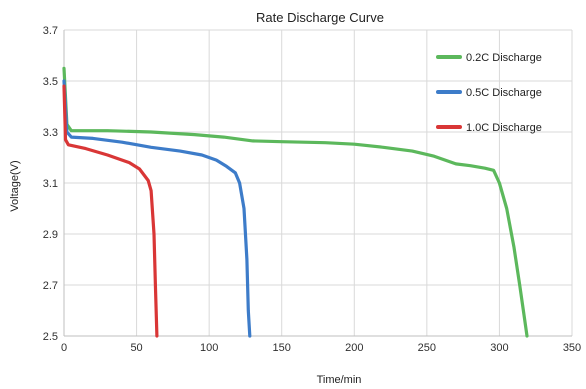  Describe the element at coordinates (50, 184) in the screenshot. I see `y-tick-label: 3.1` at that location.